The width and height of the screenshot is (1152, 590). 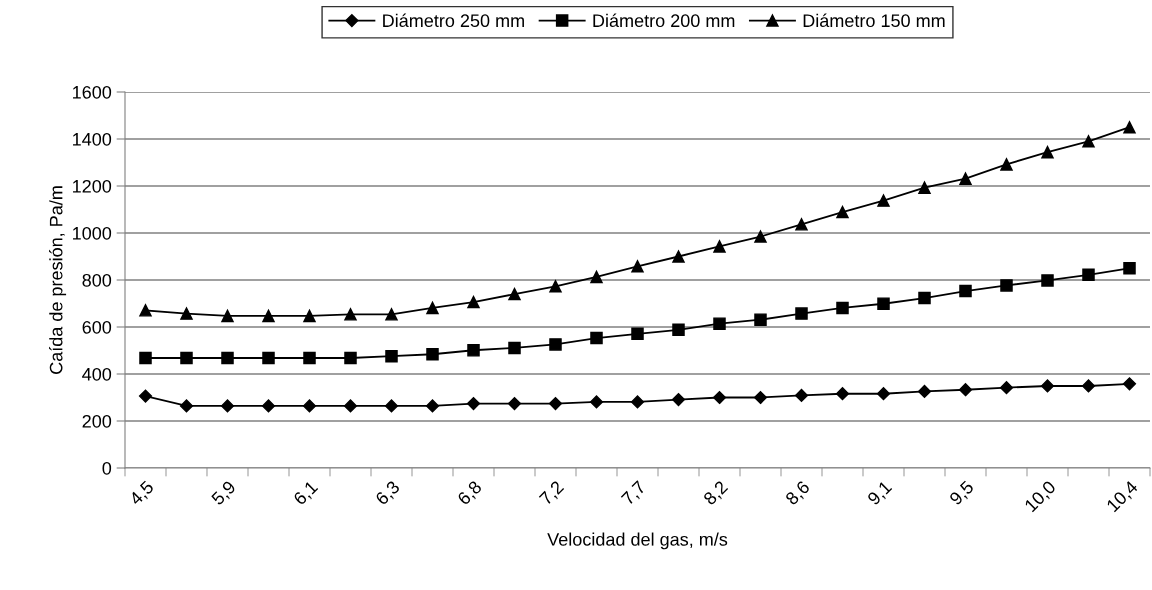 I want to click on legend-label: Diámetro 200 mm, so click(x=664, y=20).